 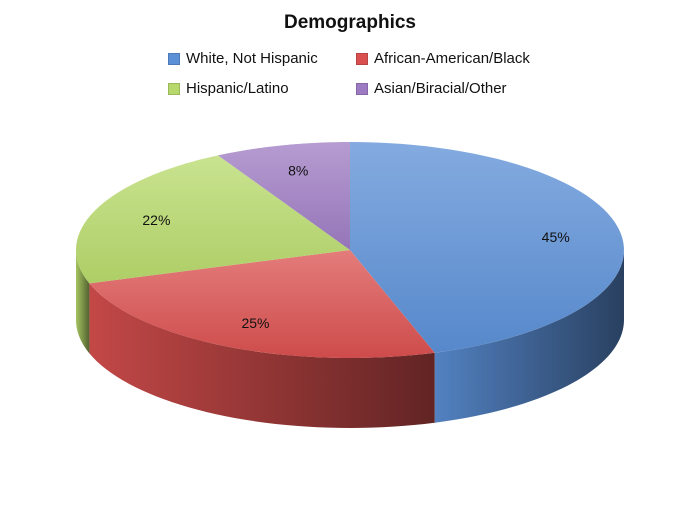 I want to click on legend-item-asian: Asian/Biracial/Other, so click(x=431, y=88).